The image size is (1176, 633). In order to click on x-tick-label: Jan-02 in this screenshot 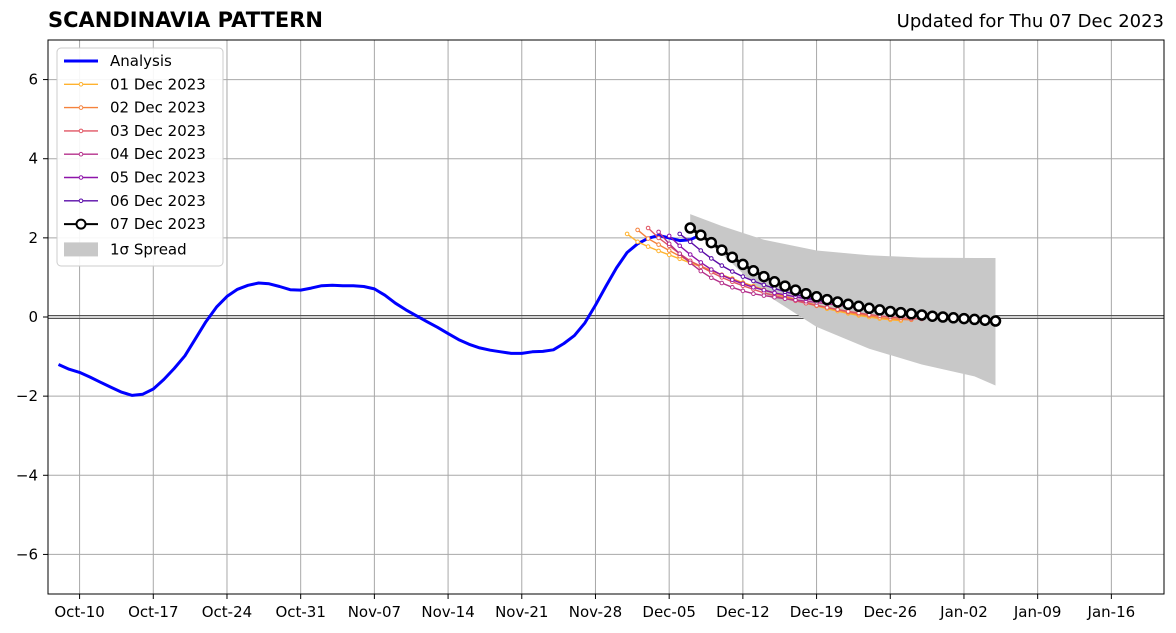, I will do `click(963, 612)`.